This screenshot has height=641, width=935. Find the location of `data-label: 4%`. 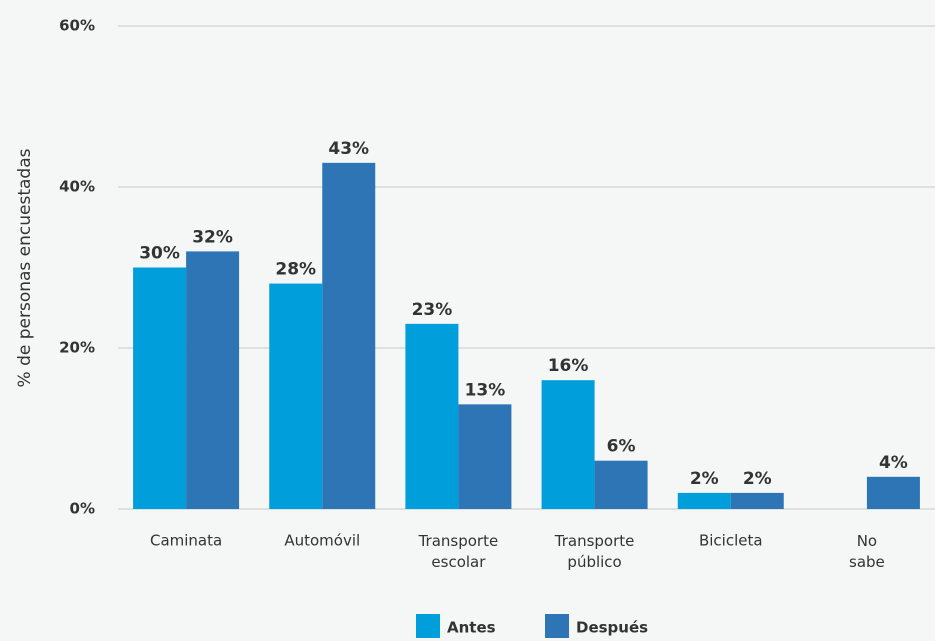

data-label: 4% is located at coordinates (893, 463).